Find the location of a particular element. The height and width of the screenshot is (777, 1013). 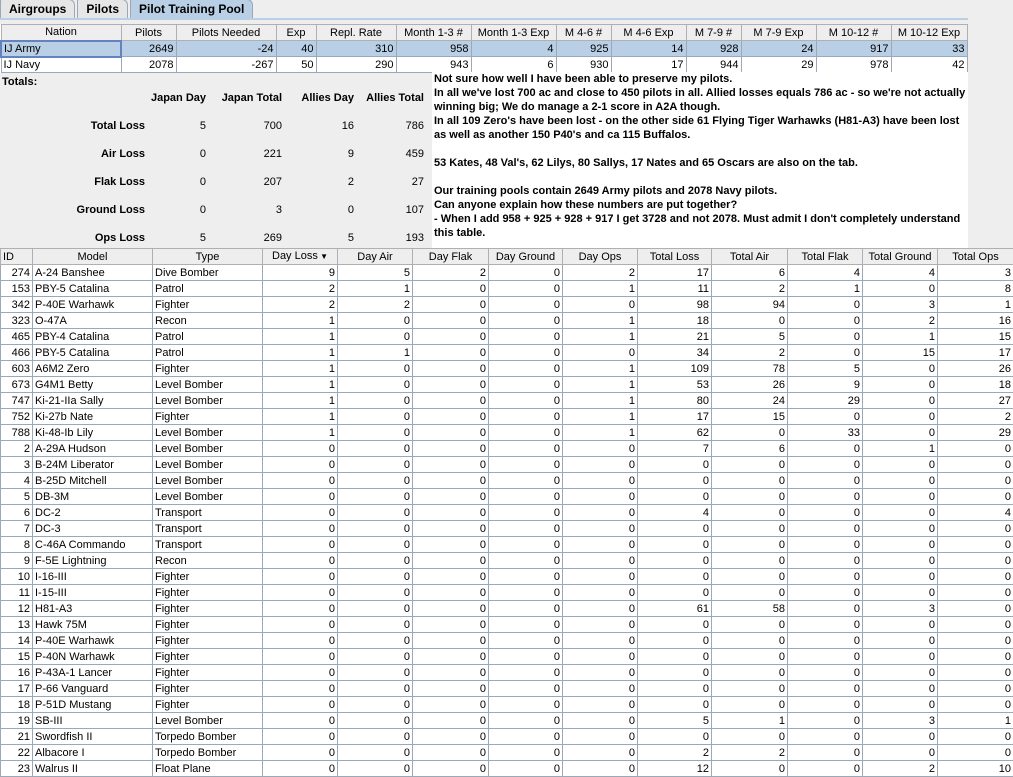

value-cell: 2 is located at coordinates (675, 753).